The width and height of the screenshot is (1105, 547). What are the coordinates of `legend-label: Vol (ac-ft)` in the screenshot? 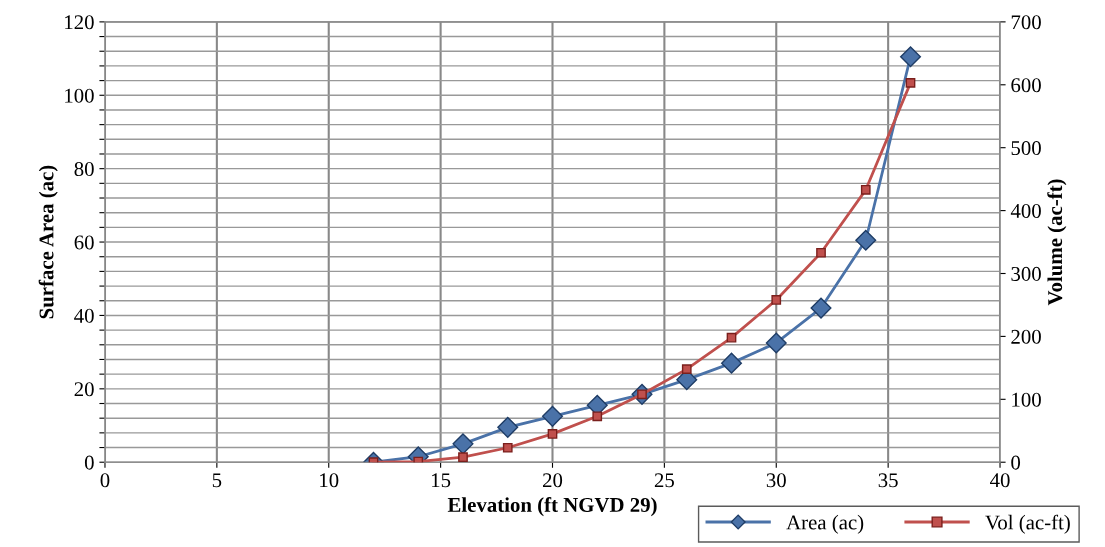 It's located at (1027, 524).